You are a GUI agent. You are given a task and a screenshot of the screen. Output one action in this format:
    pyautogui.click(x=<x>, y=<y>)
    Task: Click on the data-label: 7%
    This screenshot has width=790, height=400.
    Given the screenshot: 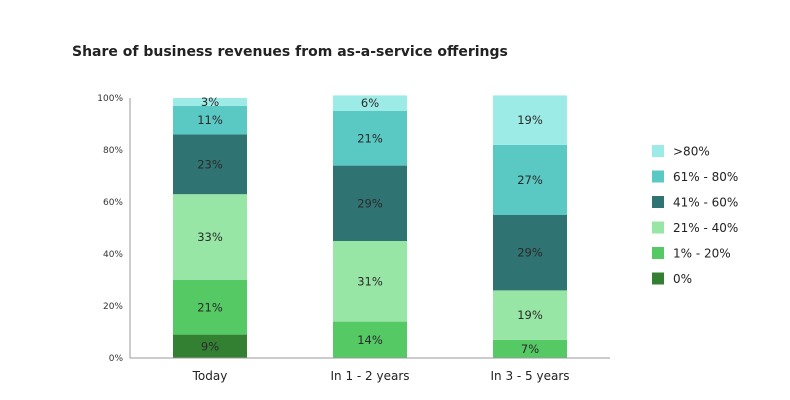 What is the action you would take?
    pyautogui.click(x=530, y=349)
    